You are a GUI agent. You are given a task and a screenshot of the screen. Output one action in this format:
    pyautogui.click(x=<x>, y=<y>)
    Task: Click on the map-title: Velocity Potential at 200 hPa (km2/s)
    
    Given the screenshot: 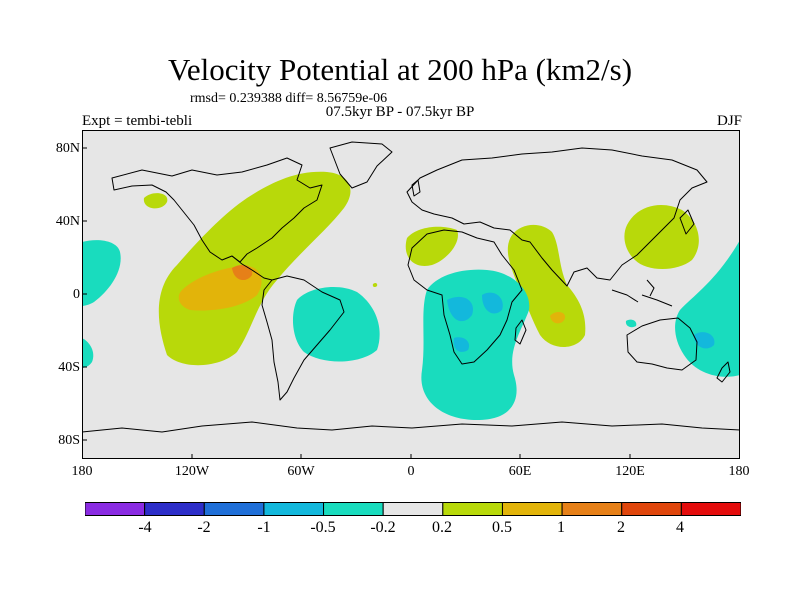 What is the action you would take?
    pyautogui.click(x=400, y=69)
    